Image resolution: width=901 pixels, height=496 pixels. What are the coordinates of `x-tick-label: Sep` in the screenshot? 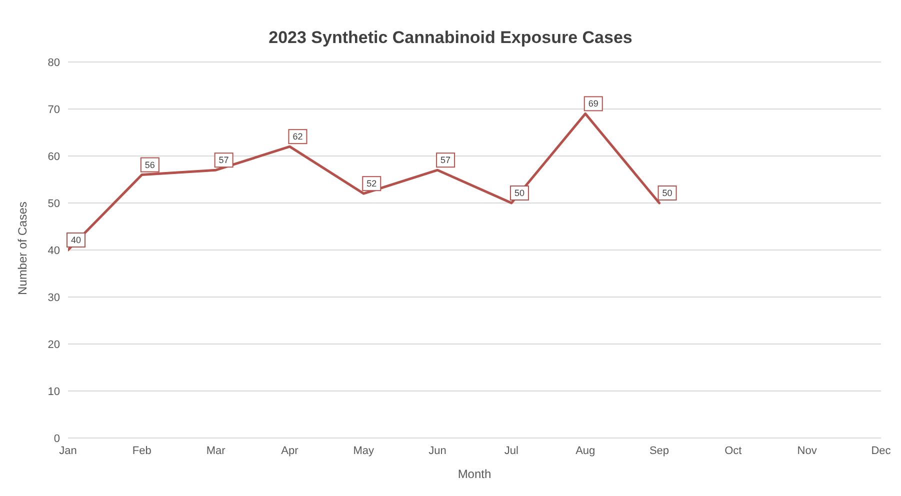 It's located at (659, 450).